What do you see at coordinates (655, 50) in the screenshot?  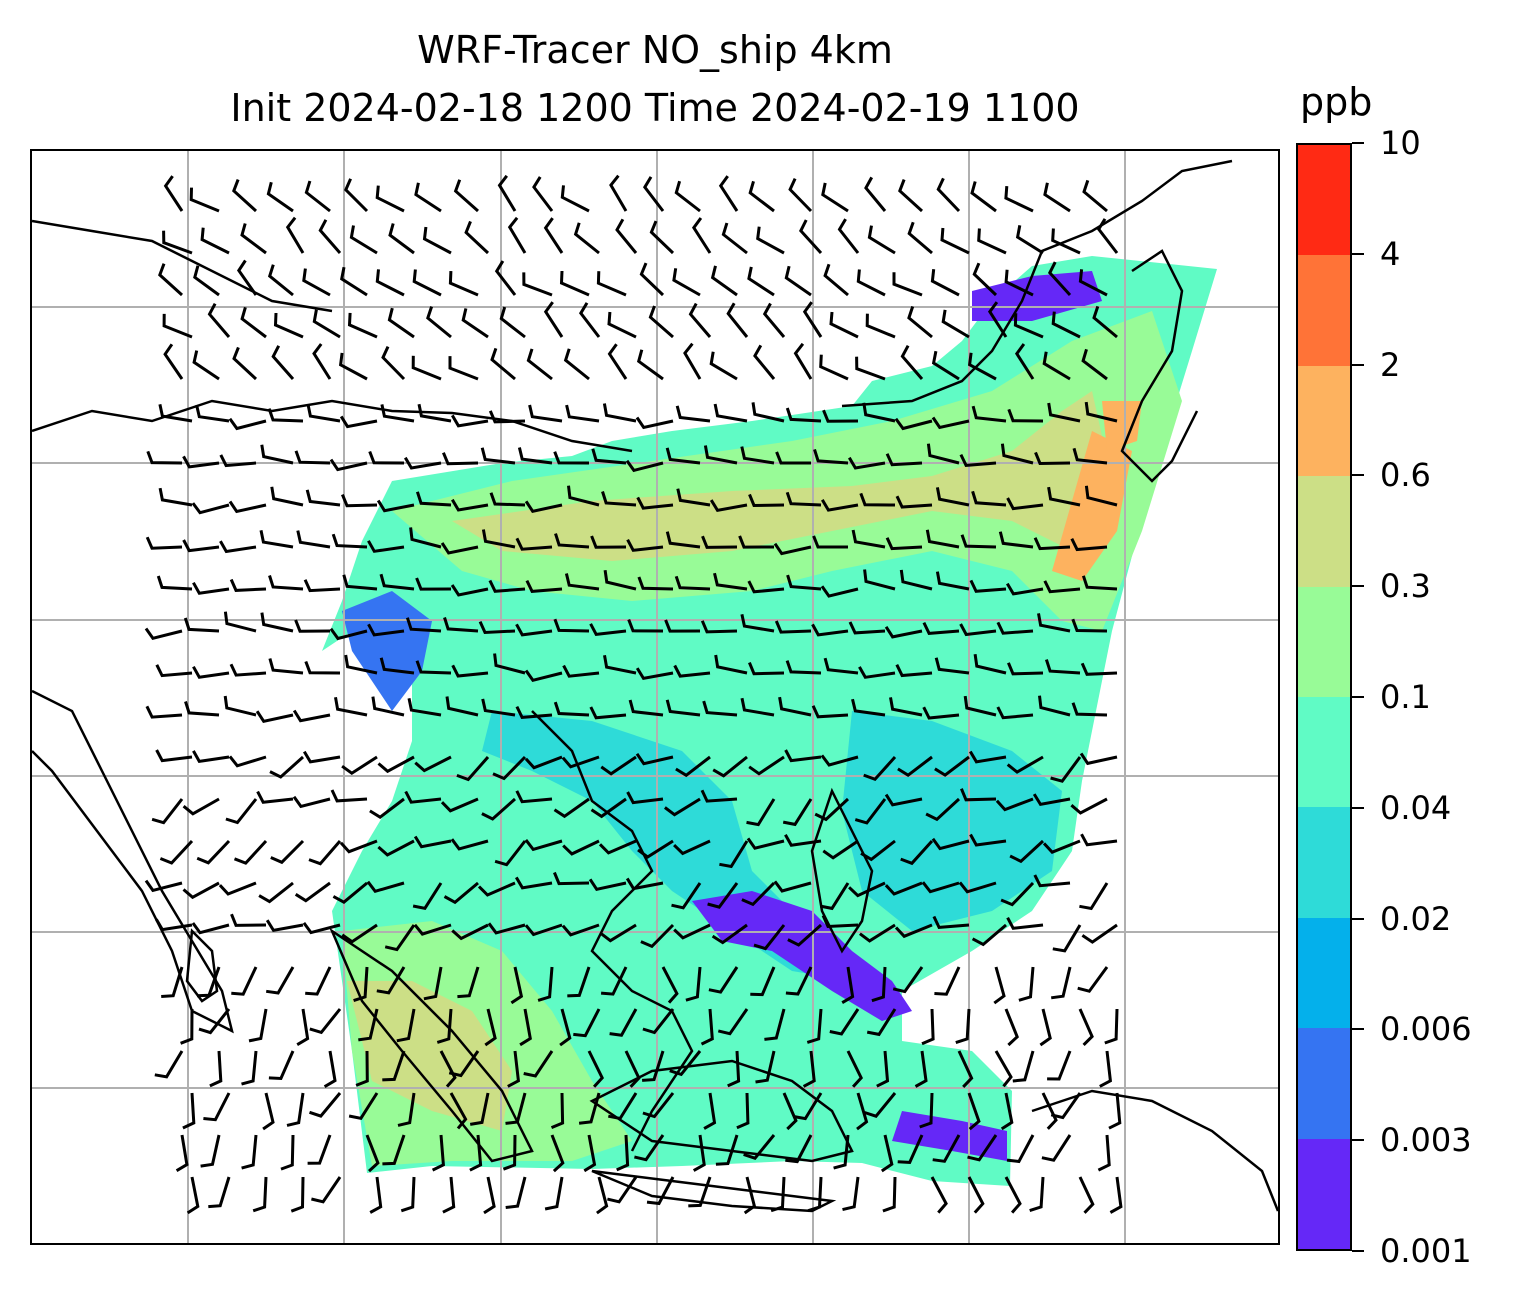 I see `title-line-1: WRF-Tracer NO_ship 4km` at bounding box center [655, 50].